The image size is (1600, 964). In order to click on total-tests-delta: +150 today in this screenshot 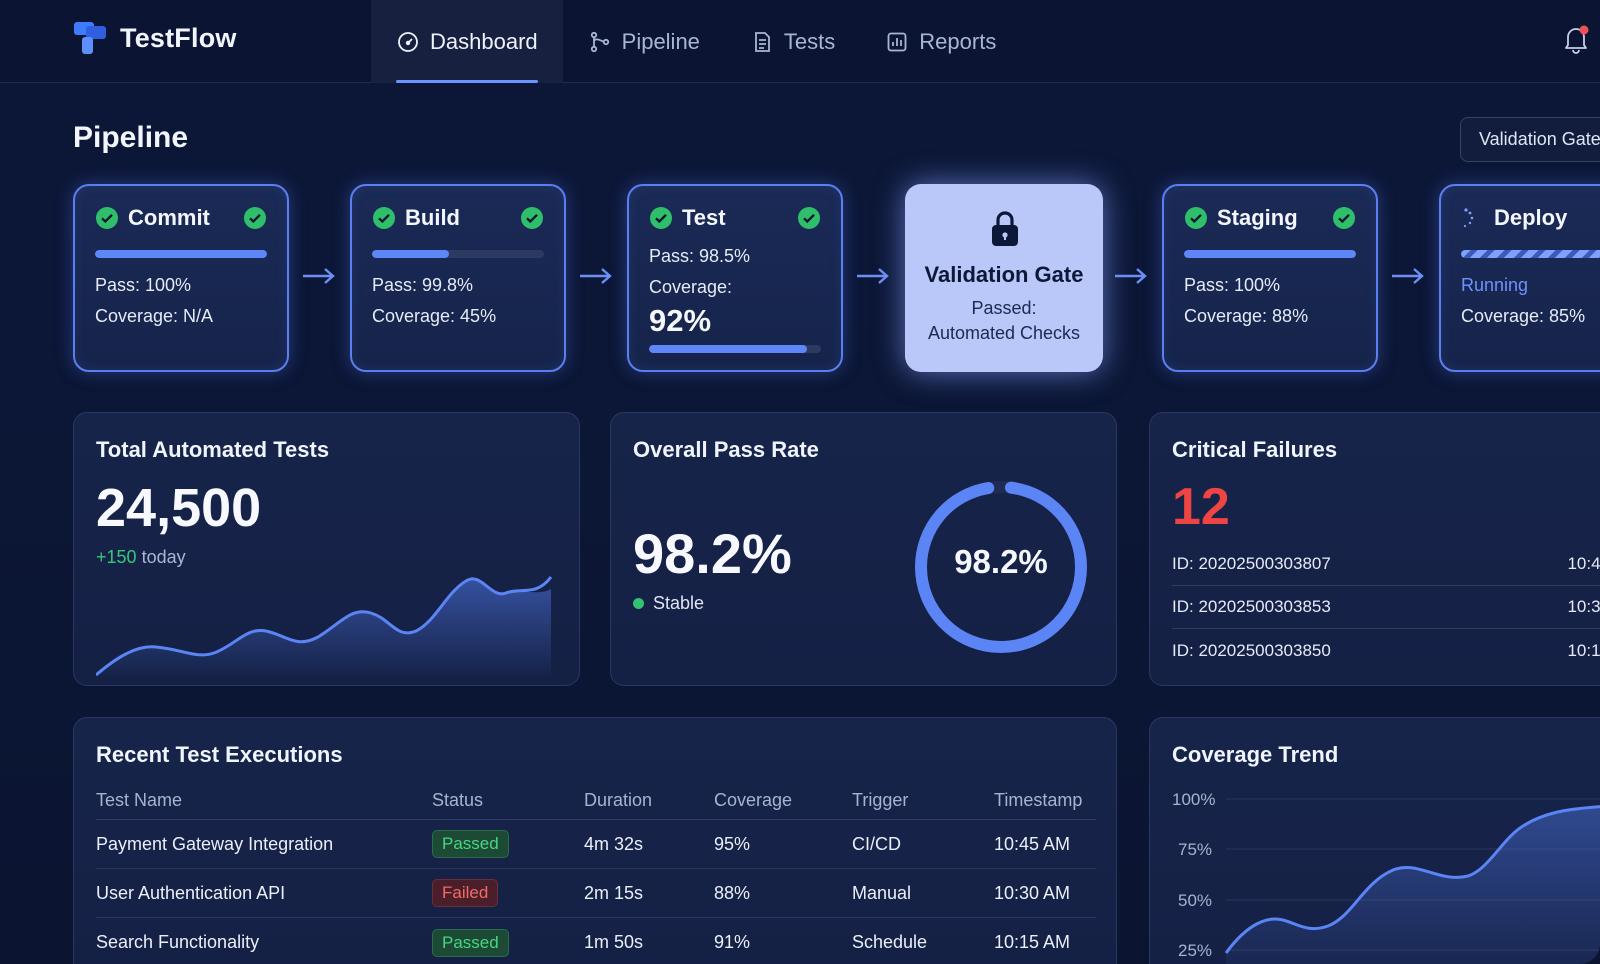, I will do `click(141, 557)`.